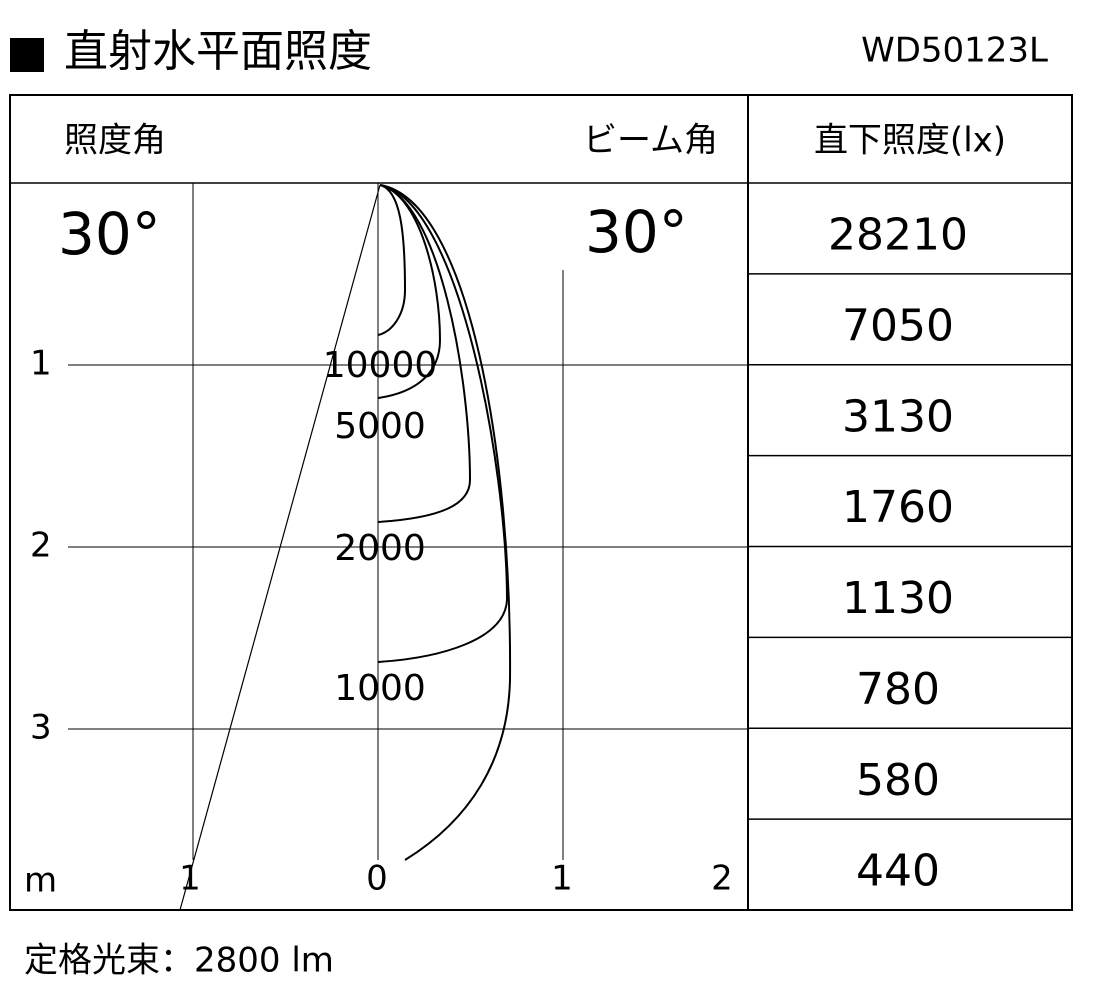 This screenshot has width=1110, height=1003. Describe the element at coordinates (41, 364) in the screenshot. I see `y-label: 1` at that location.